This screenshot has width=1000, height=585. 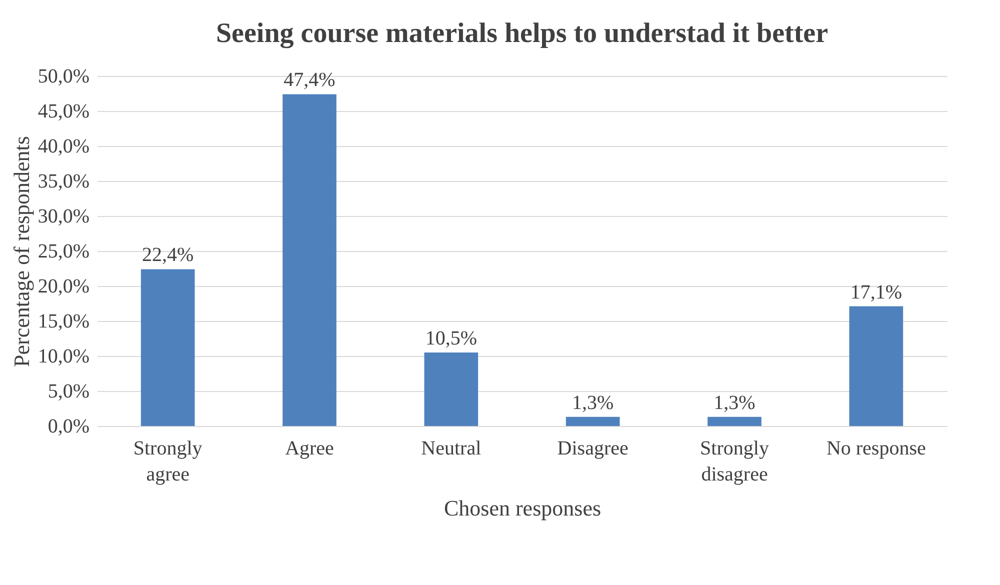 I want to click on x-tick-label: No response, so click(x=876, y=449).